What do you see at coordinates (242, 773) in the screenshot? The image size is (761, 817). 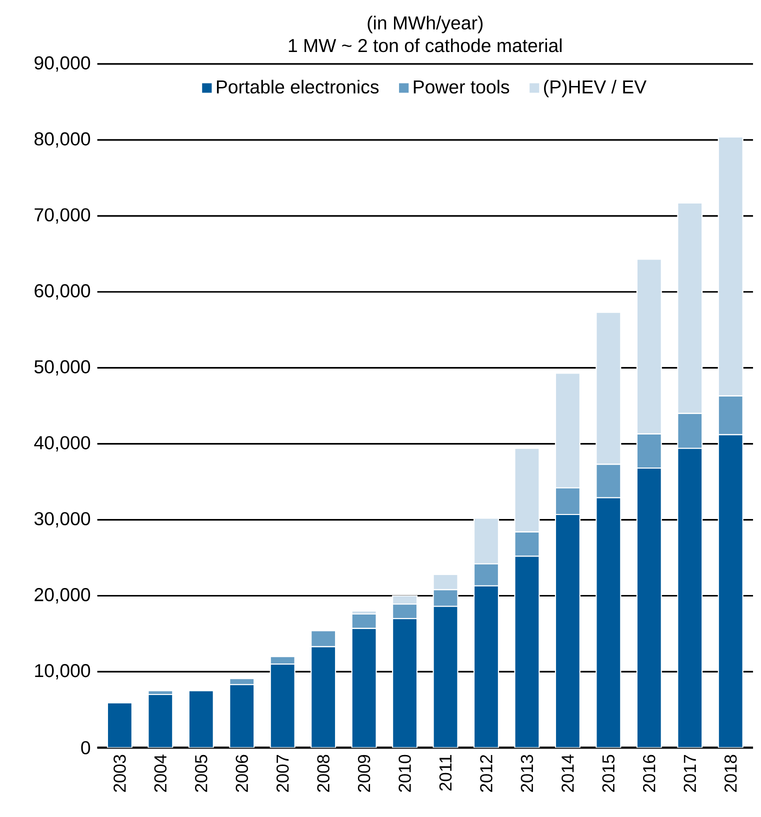 I see `x-tick-label: 2006` at bounding box center [242, 773].